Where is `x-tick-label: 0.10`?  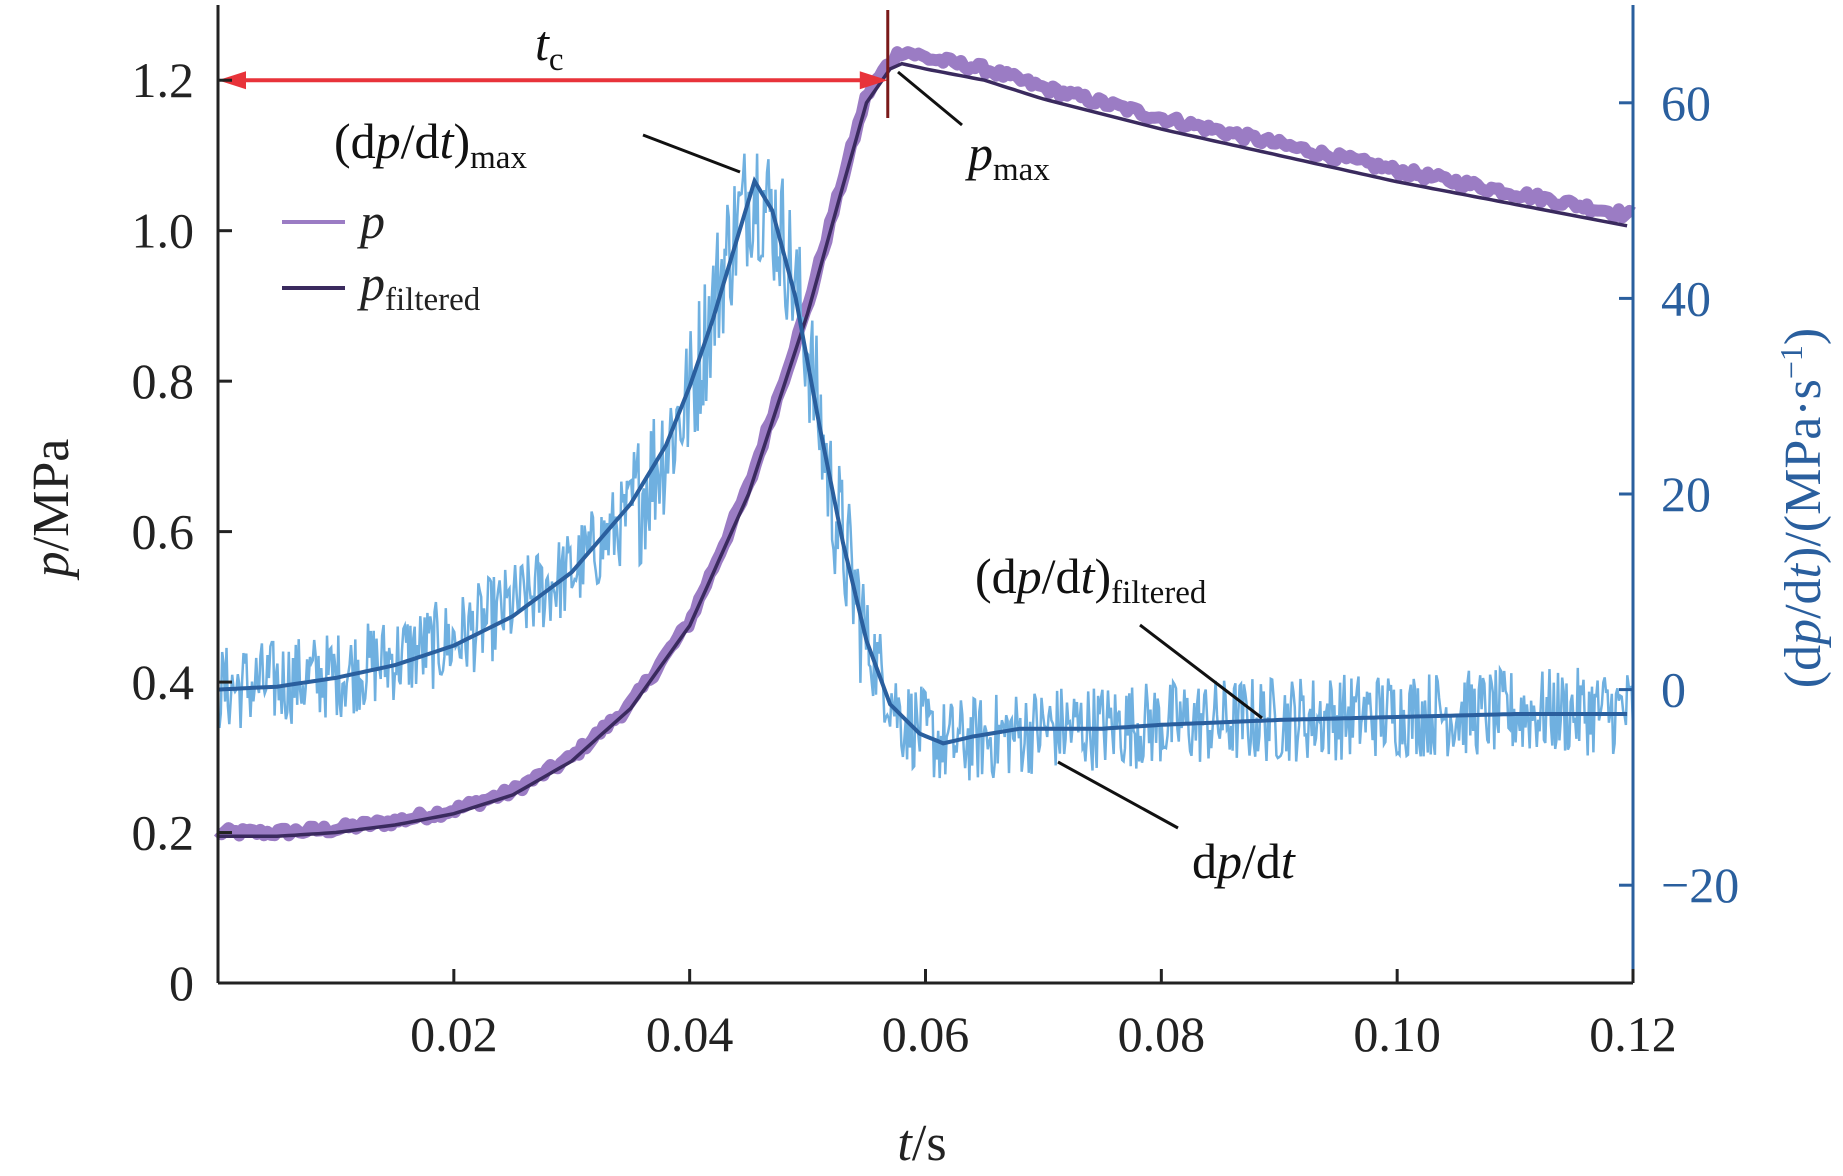 x-tick-label: 0.10 is located at coordinates (1397, 1034).